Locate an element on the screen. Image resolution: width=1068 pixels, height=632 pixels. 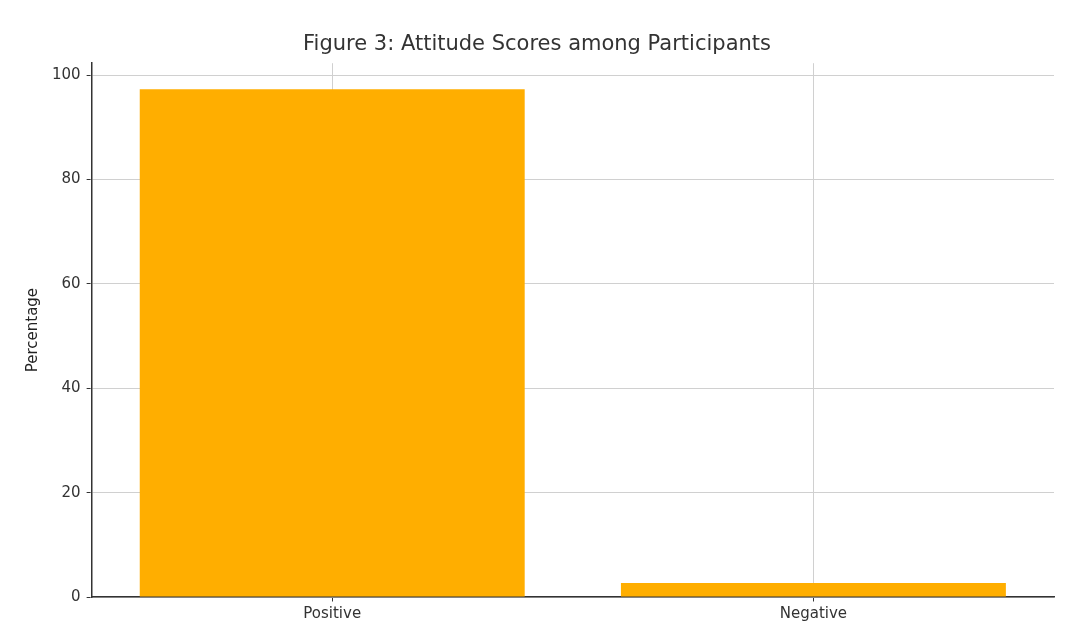
y-tick-label: 0 is located at coordinates (76, 595).